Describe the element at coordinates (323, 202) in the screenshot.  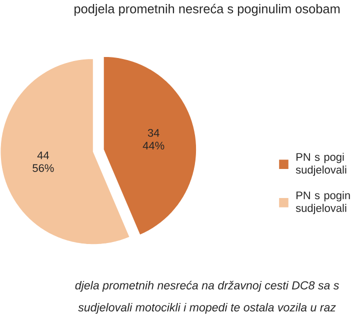
I see `legend-label: PN s pogin sudjelovali` at that location.